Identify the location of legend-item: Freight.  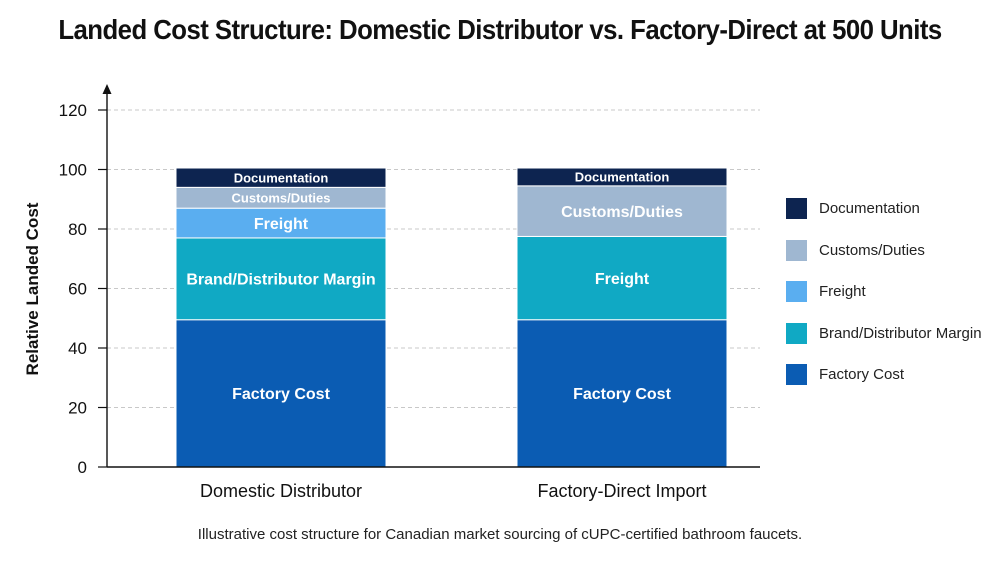
(891, 302).